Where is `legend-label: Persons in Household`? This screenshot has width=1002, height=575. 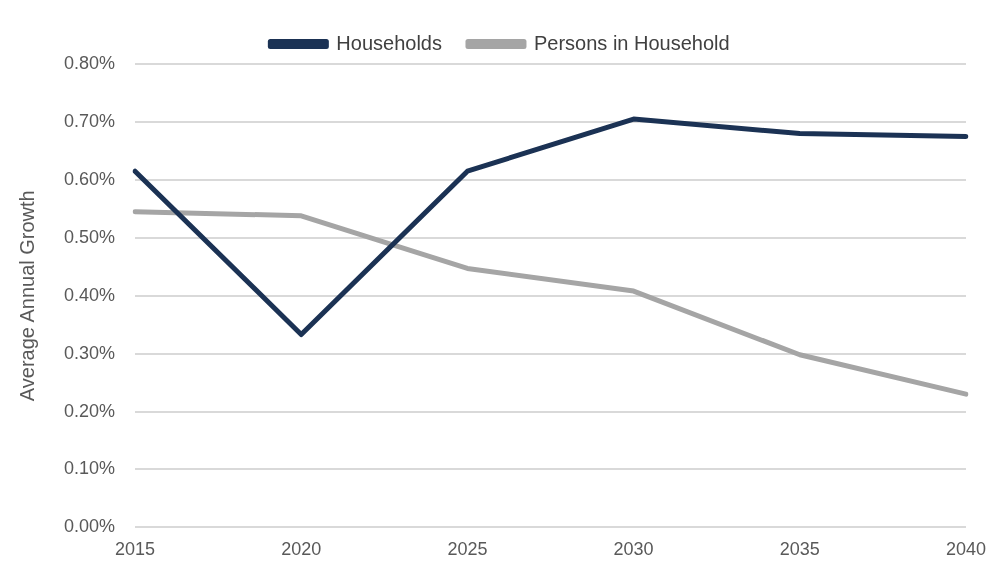 legend-label: Persons in Household is located at coordinates (631, 42).